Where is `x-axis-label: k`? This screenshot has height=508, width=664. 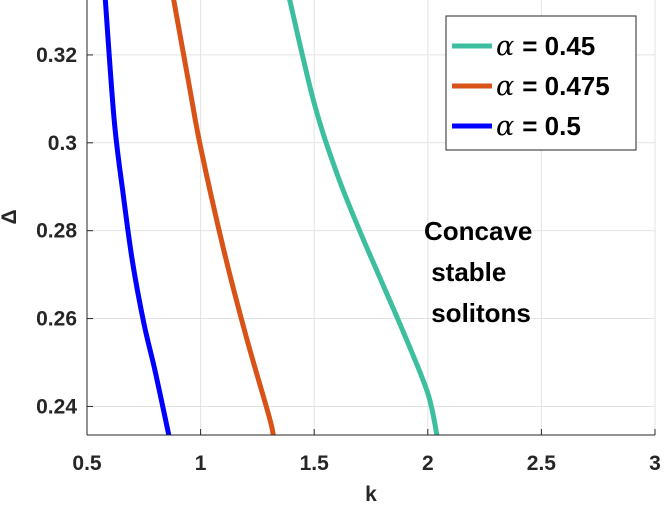
x-axis-label: k is located at coordinates (371, 494).